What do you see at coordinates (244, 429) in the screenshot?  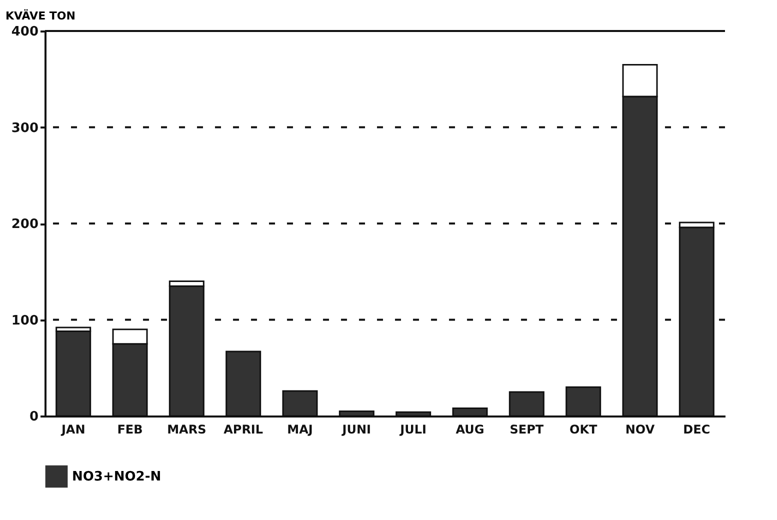 I see `x-tick-label: APRIL` at bounding box center [244, 429].